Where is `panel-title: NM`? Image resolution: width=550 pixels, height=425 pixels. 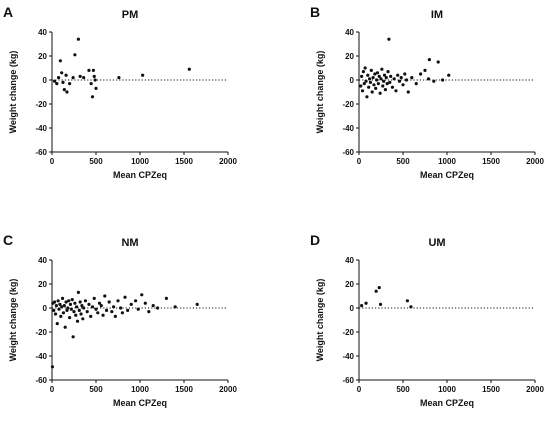
panel-title: NM is located at coordinates (129, 243).